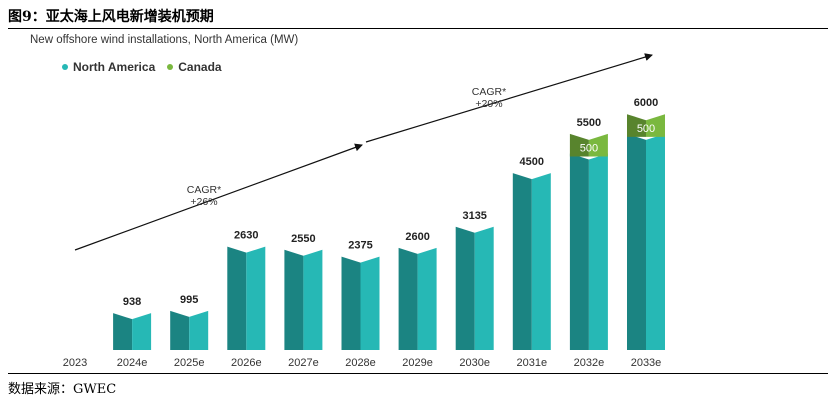 The image size is (832, 402). I want to click on legend-label-canada: Canada, so click(200, 67).